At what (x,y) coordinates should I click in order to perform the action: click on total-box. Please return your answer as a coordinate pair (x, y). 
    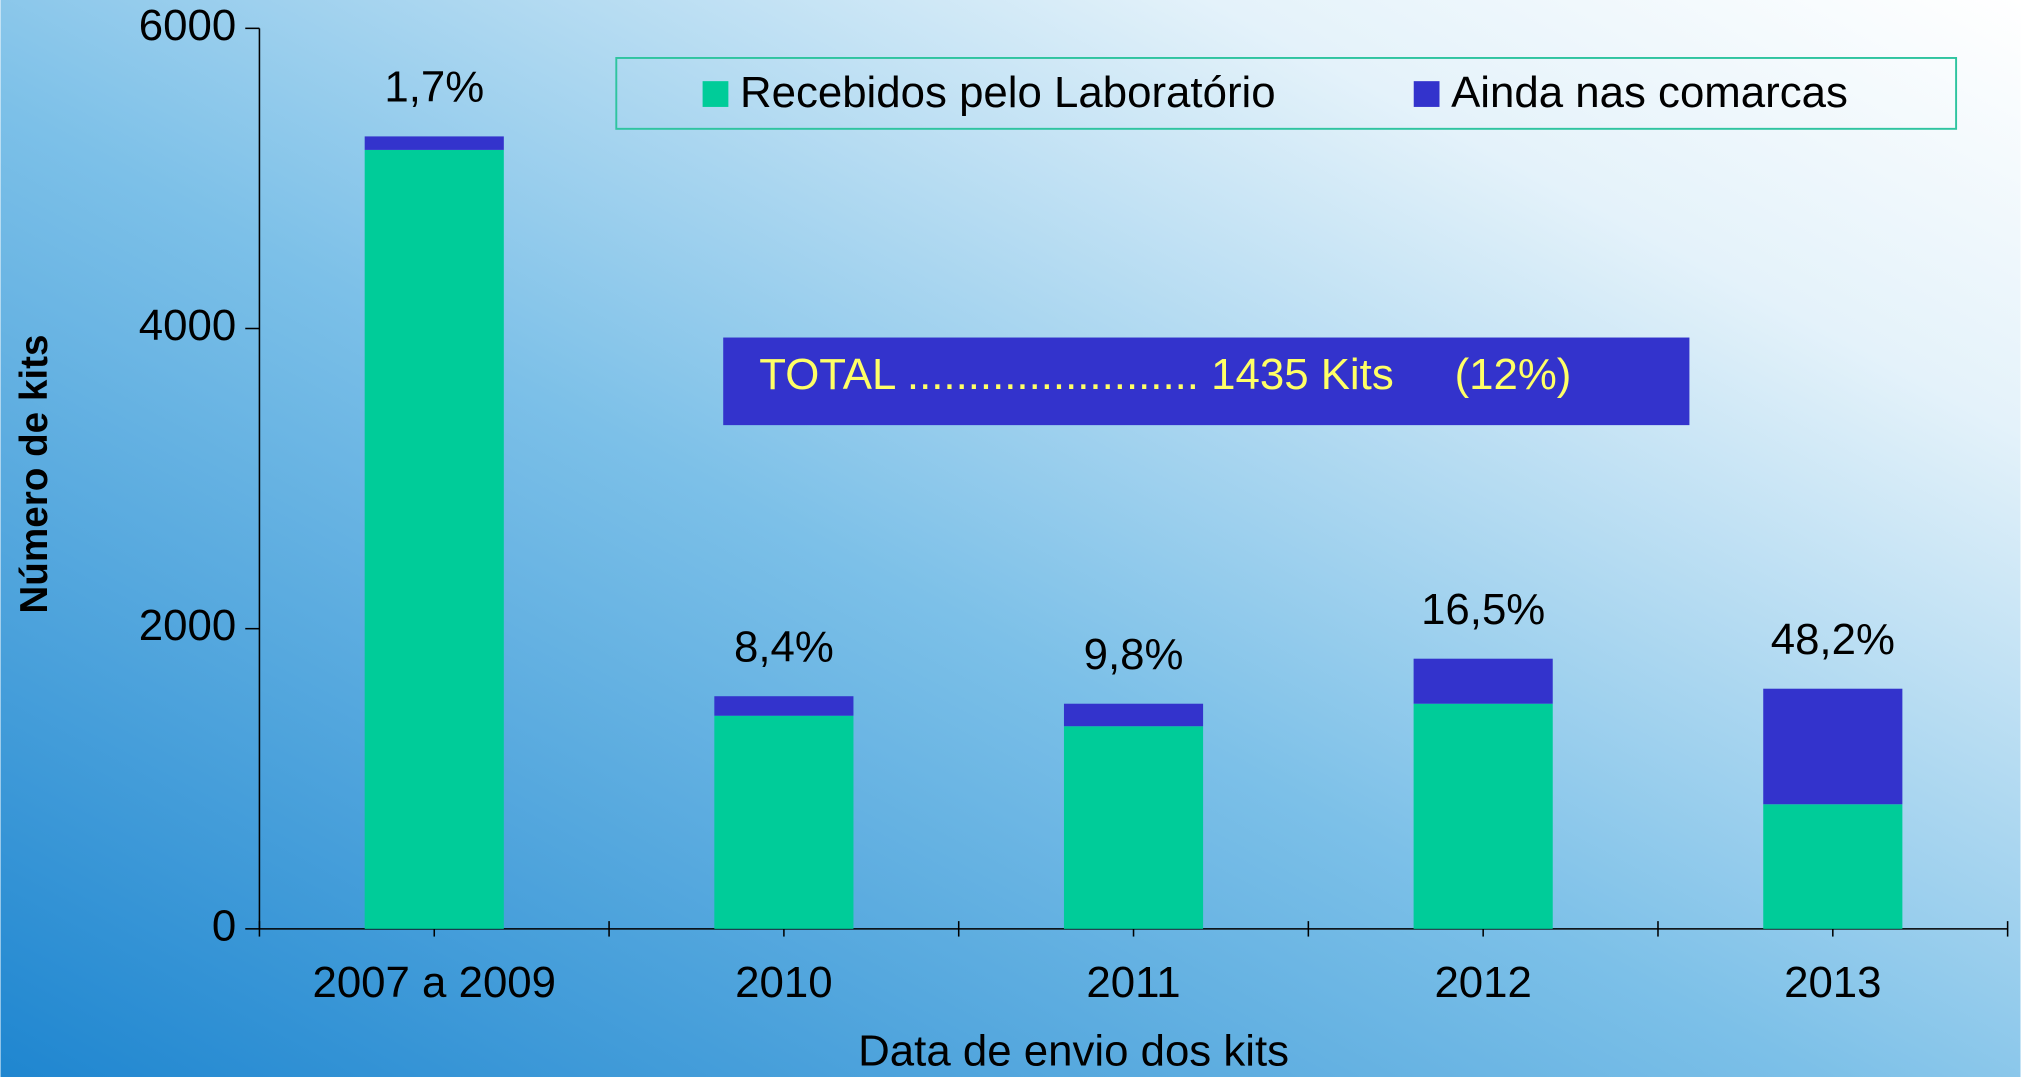
    Looking at the image, I should click on (1206, 381).